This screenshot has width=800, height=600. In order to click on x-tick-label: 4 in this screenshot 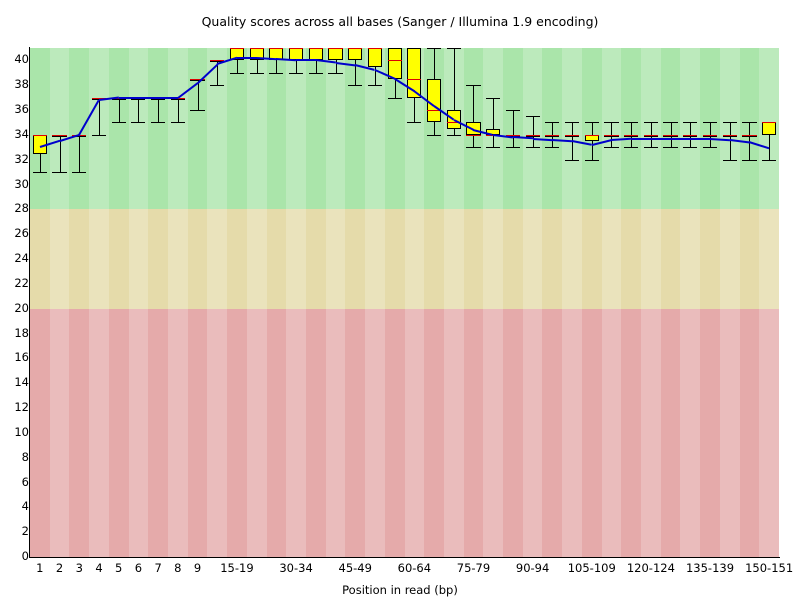, I will do `click(99, 568)`.